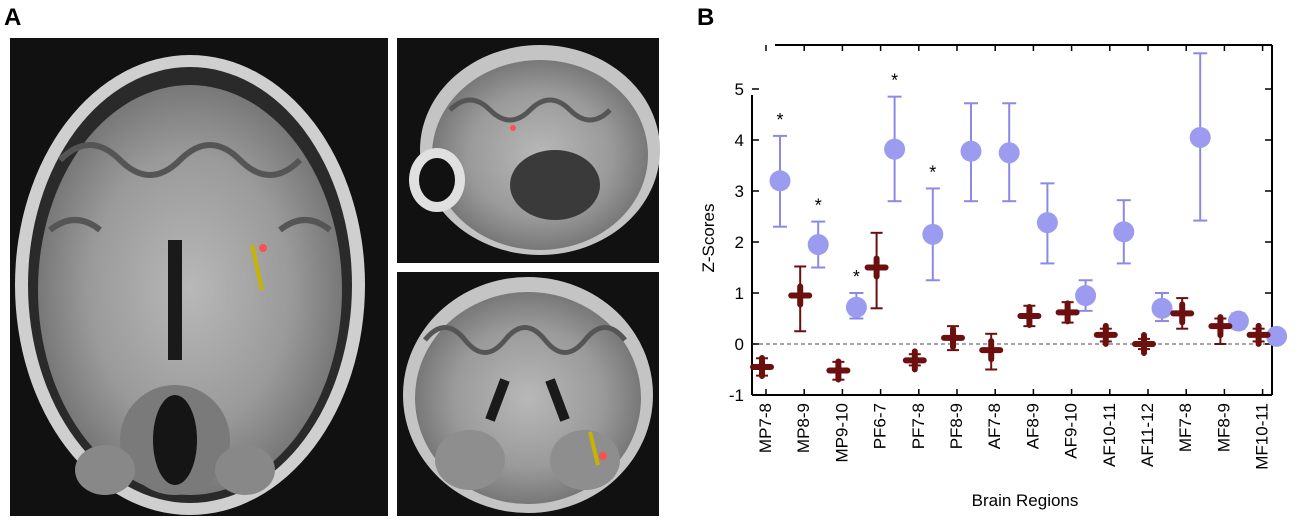 The image size is (1300, 525). What do you see at coordinates (13, 17) in the screenshot?
I see `panel-label-a: A` at bounding box center [13, 17].